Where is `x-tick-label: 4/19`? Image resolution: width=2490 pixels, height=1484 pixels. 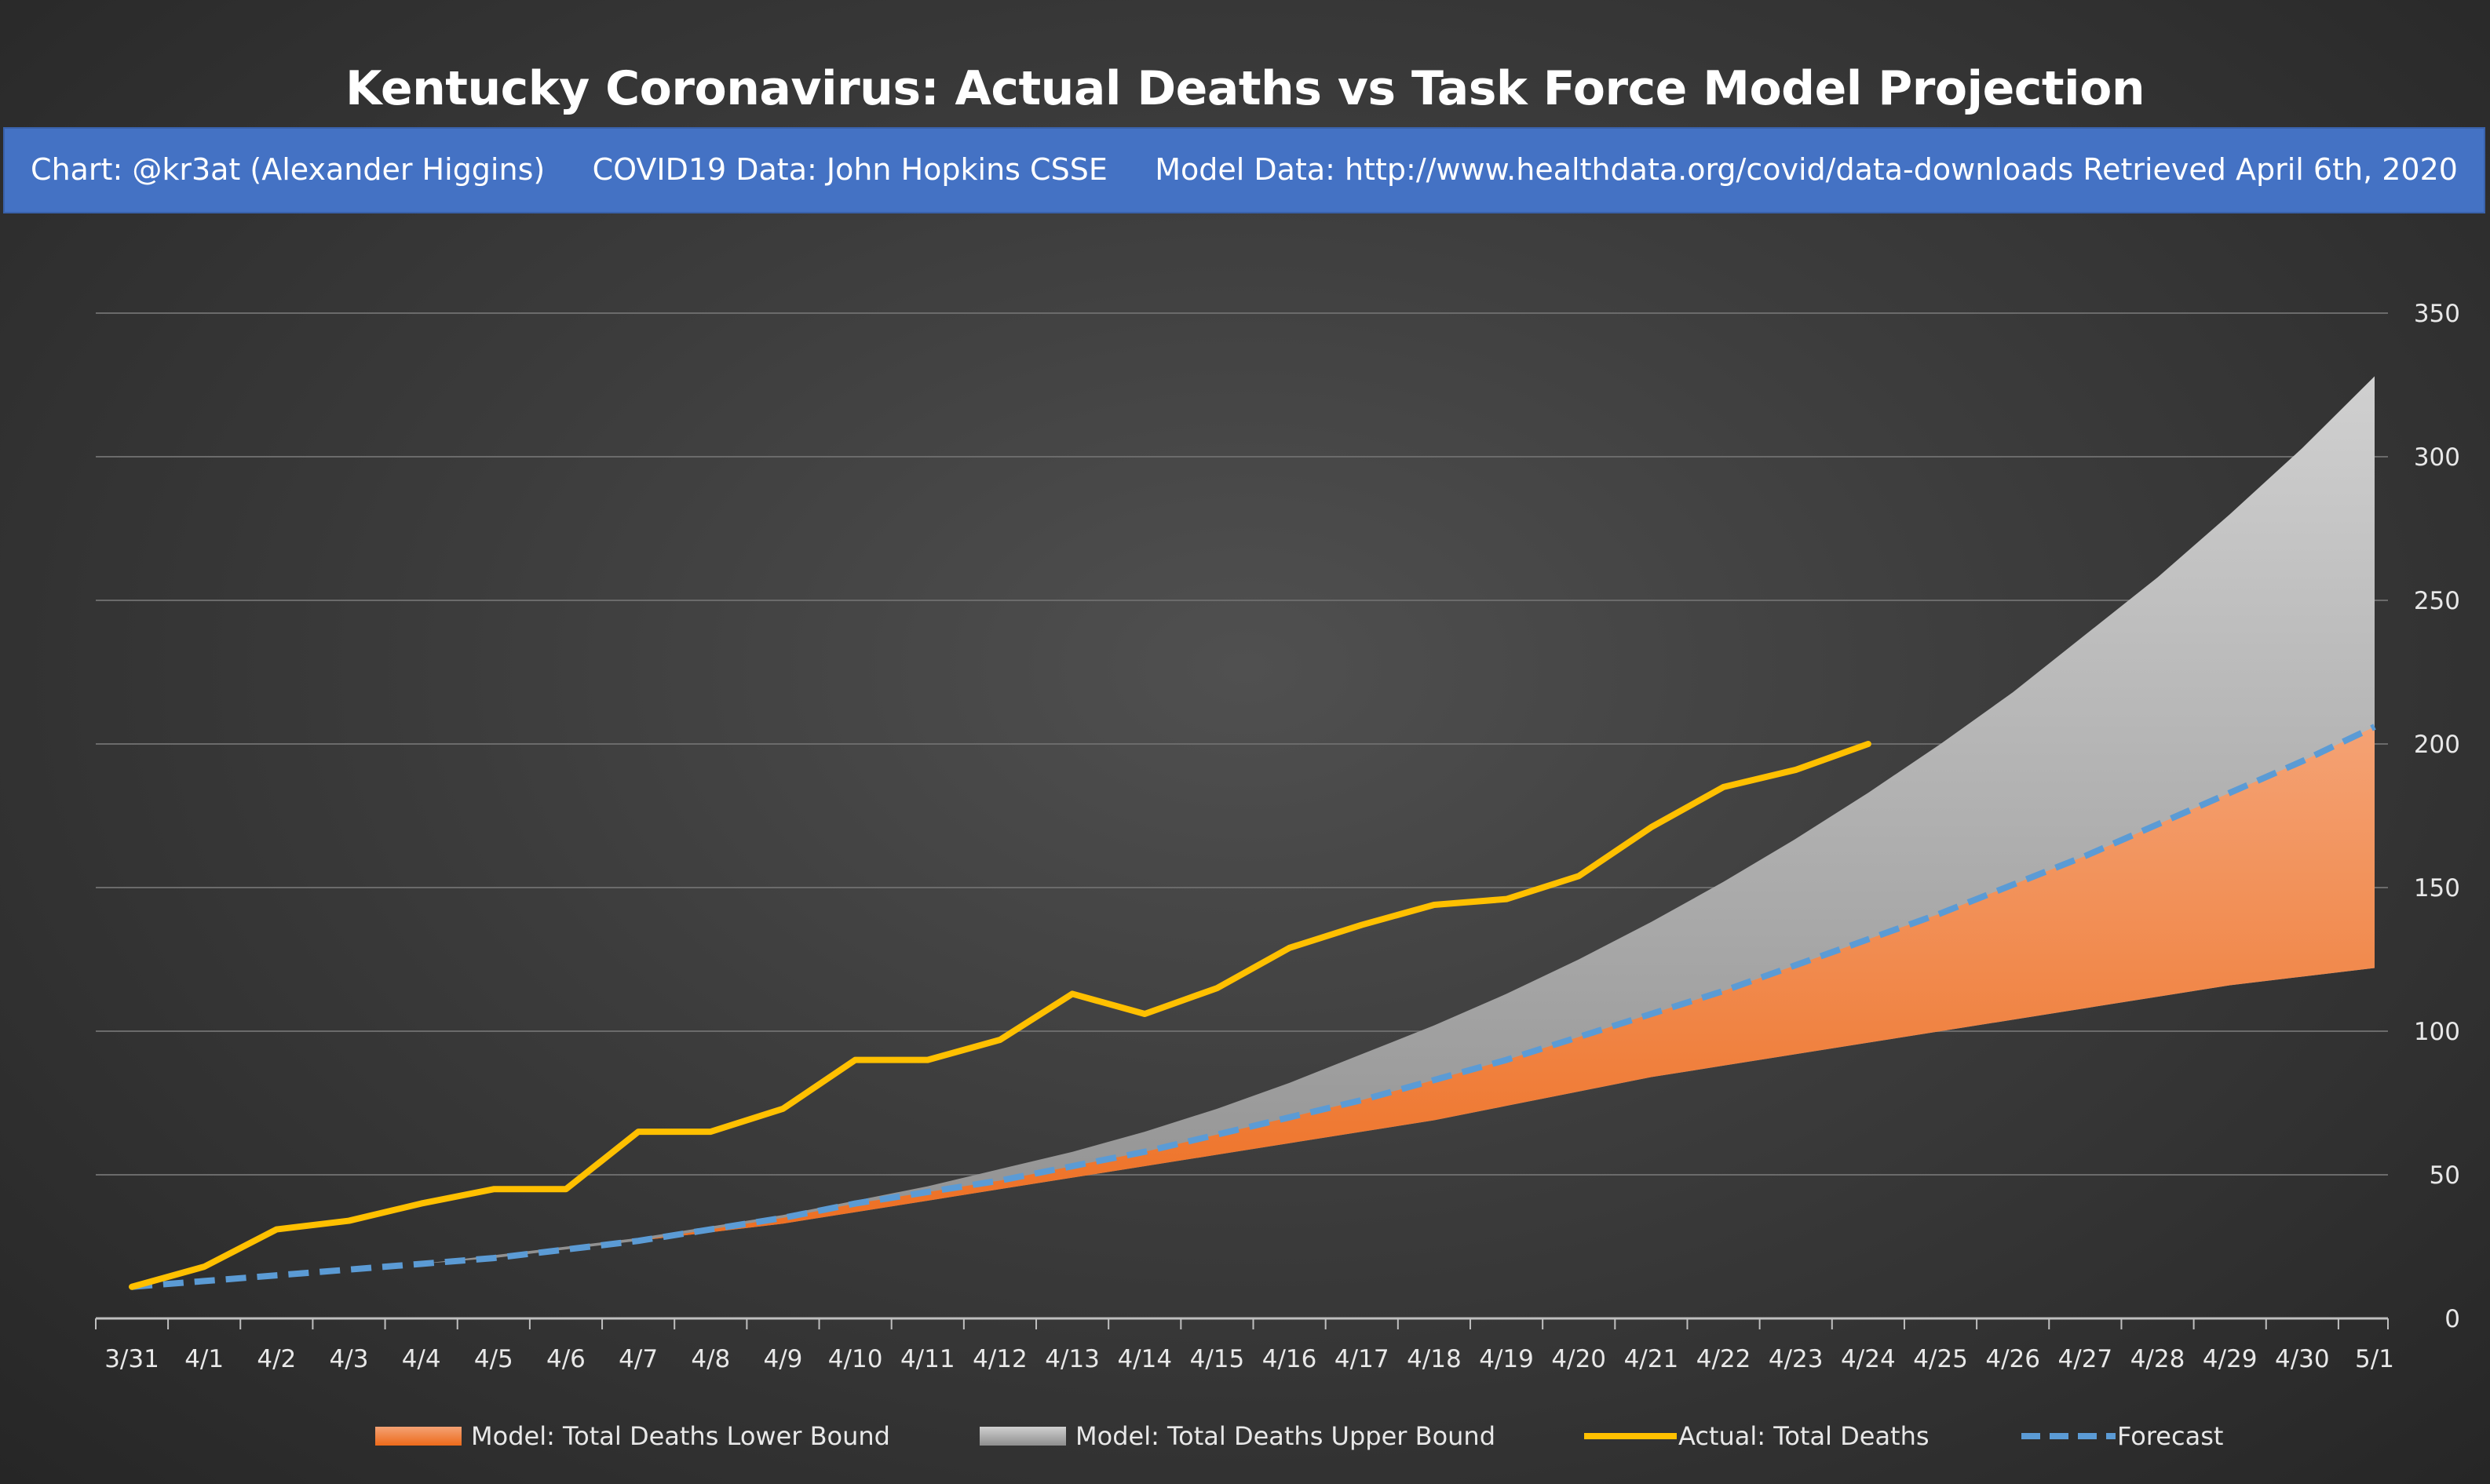 x-tick-label: 4/19 is located at coordinates (1506, 1359).